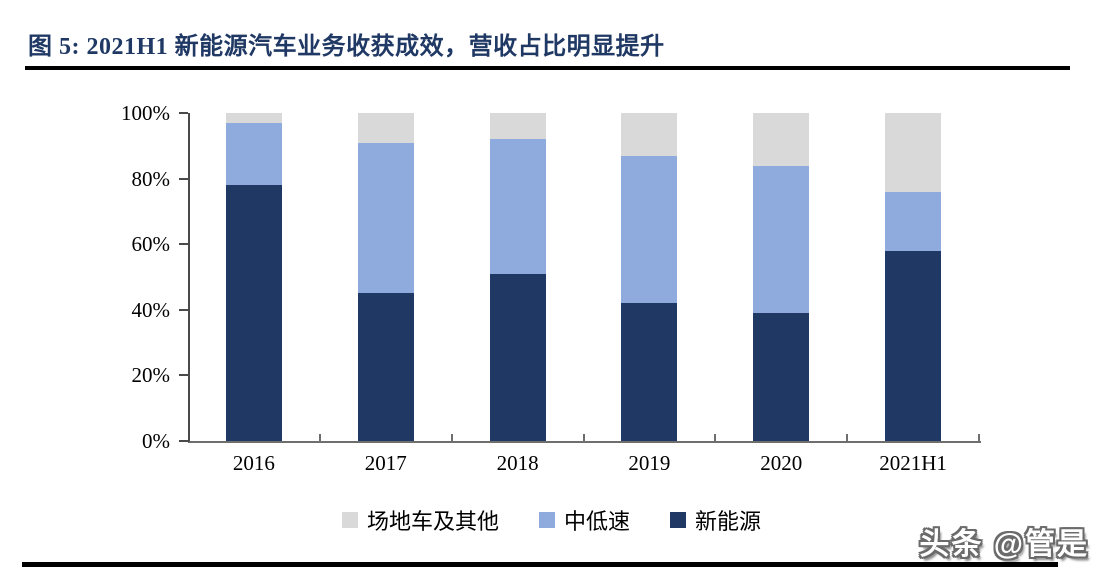 This screenshot has height=572, width=1103. I want to click on stacked-bar-2021H1, so click(913, 277).